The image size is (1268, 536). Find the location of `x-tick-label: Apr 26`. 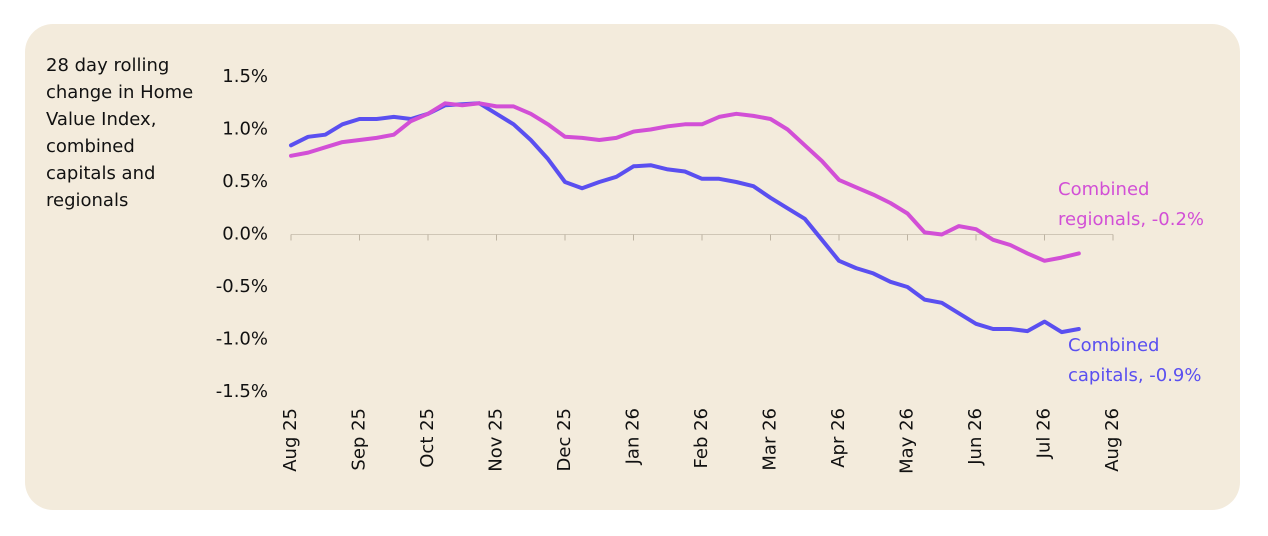

x-tick-label: Apr 26 is located at coordinates (838, 438).